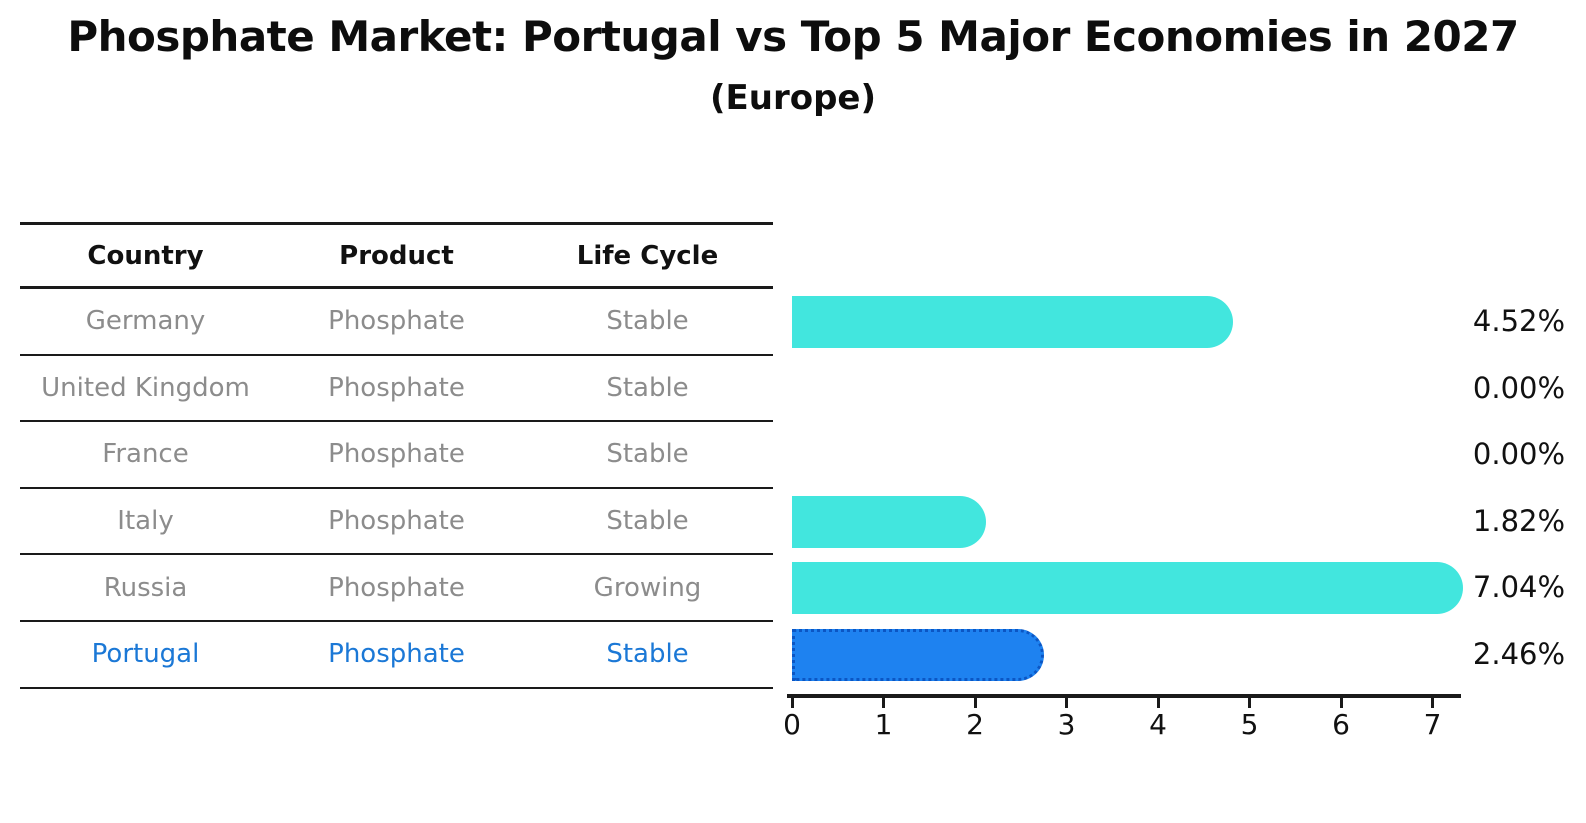 The height and width of the screenshot is (823, 1586). What do you see at coordinates (145, 454) in the screenshot?
I see `country-cell: France` at bounding box center [145, 454].